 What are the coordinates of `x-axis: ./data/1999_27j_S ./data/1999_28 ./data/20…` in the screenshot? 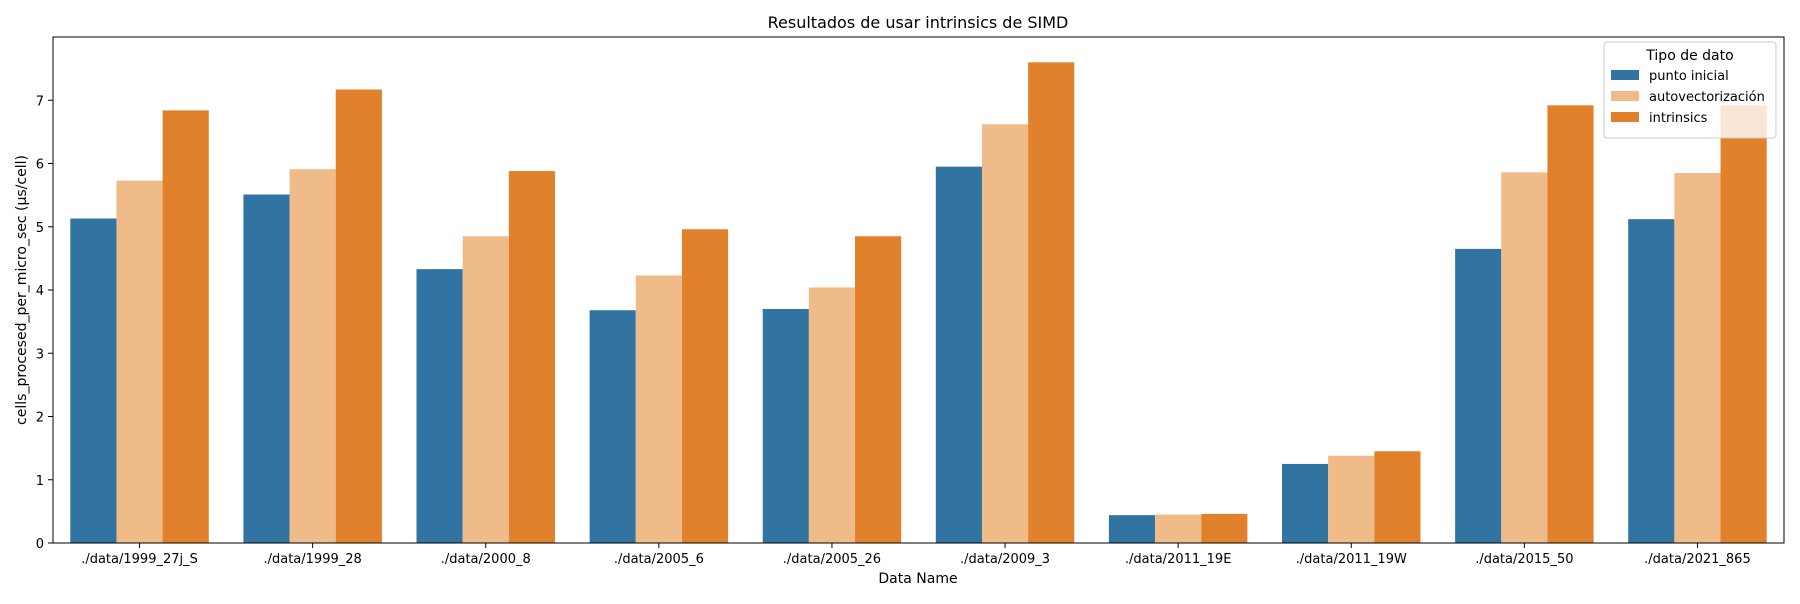 It's located at (916, 555).